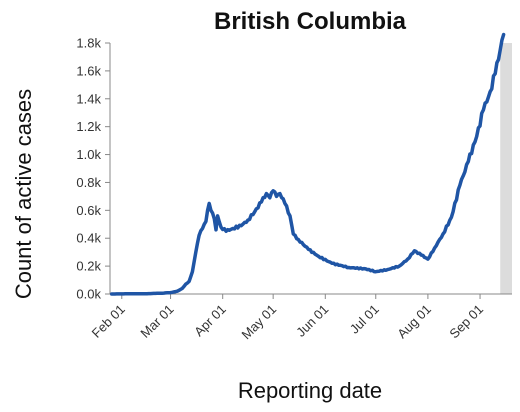 The height and width of the screenshot is (412, 520). I want to click on y-axis: 0.0k 0.2k 0.4k 0.6k 0.8k 1.0k 1.2k 1.4k 1.6k 1.8k, so click(93, 169).